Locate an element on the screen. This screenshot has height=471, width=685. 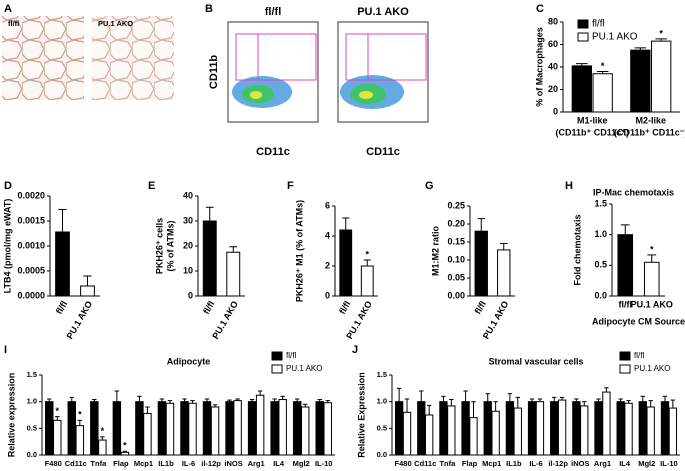
y-tick-label: 10 is located at coordinates (188, 270).